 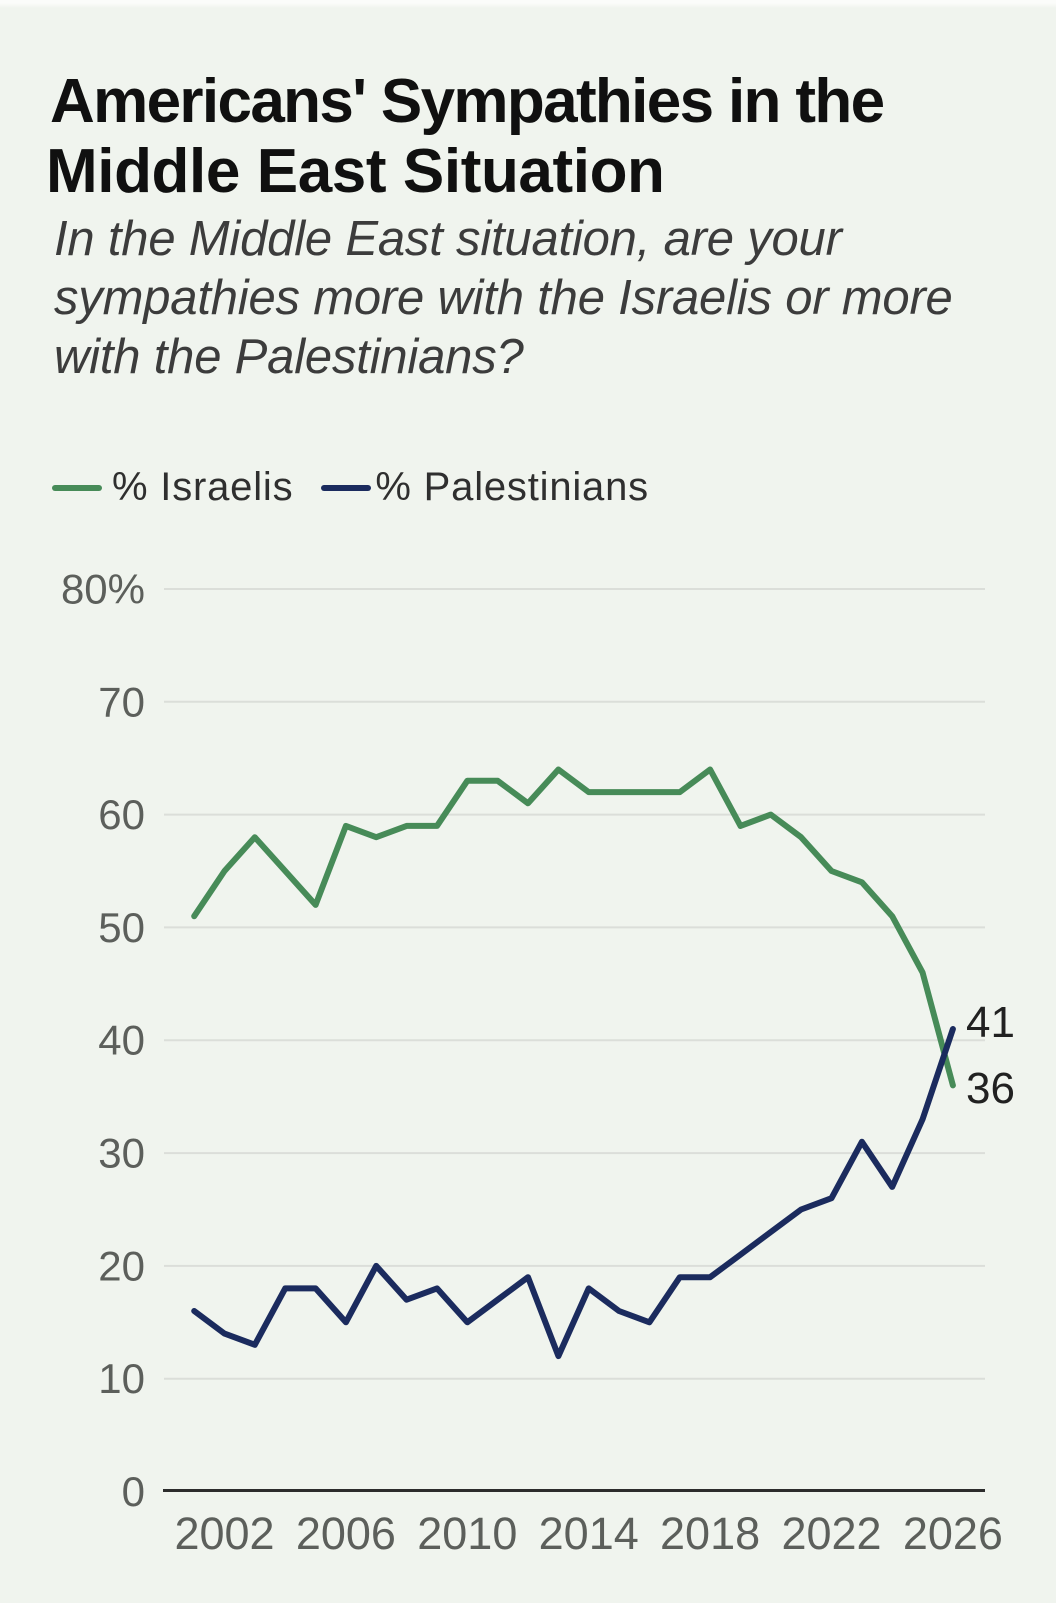 I want to click on svg-text: 41, so click(x=990, y=1022).